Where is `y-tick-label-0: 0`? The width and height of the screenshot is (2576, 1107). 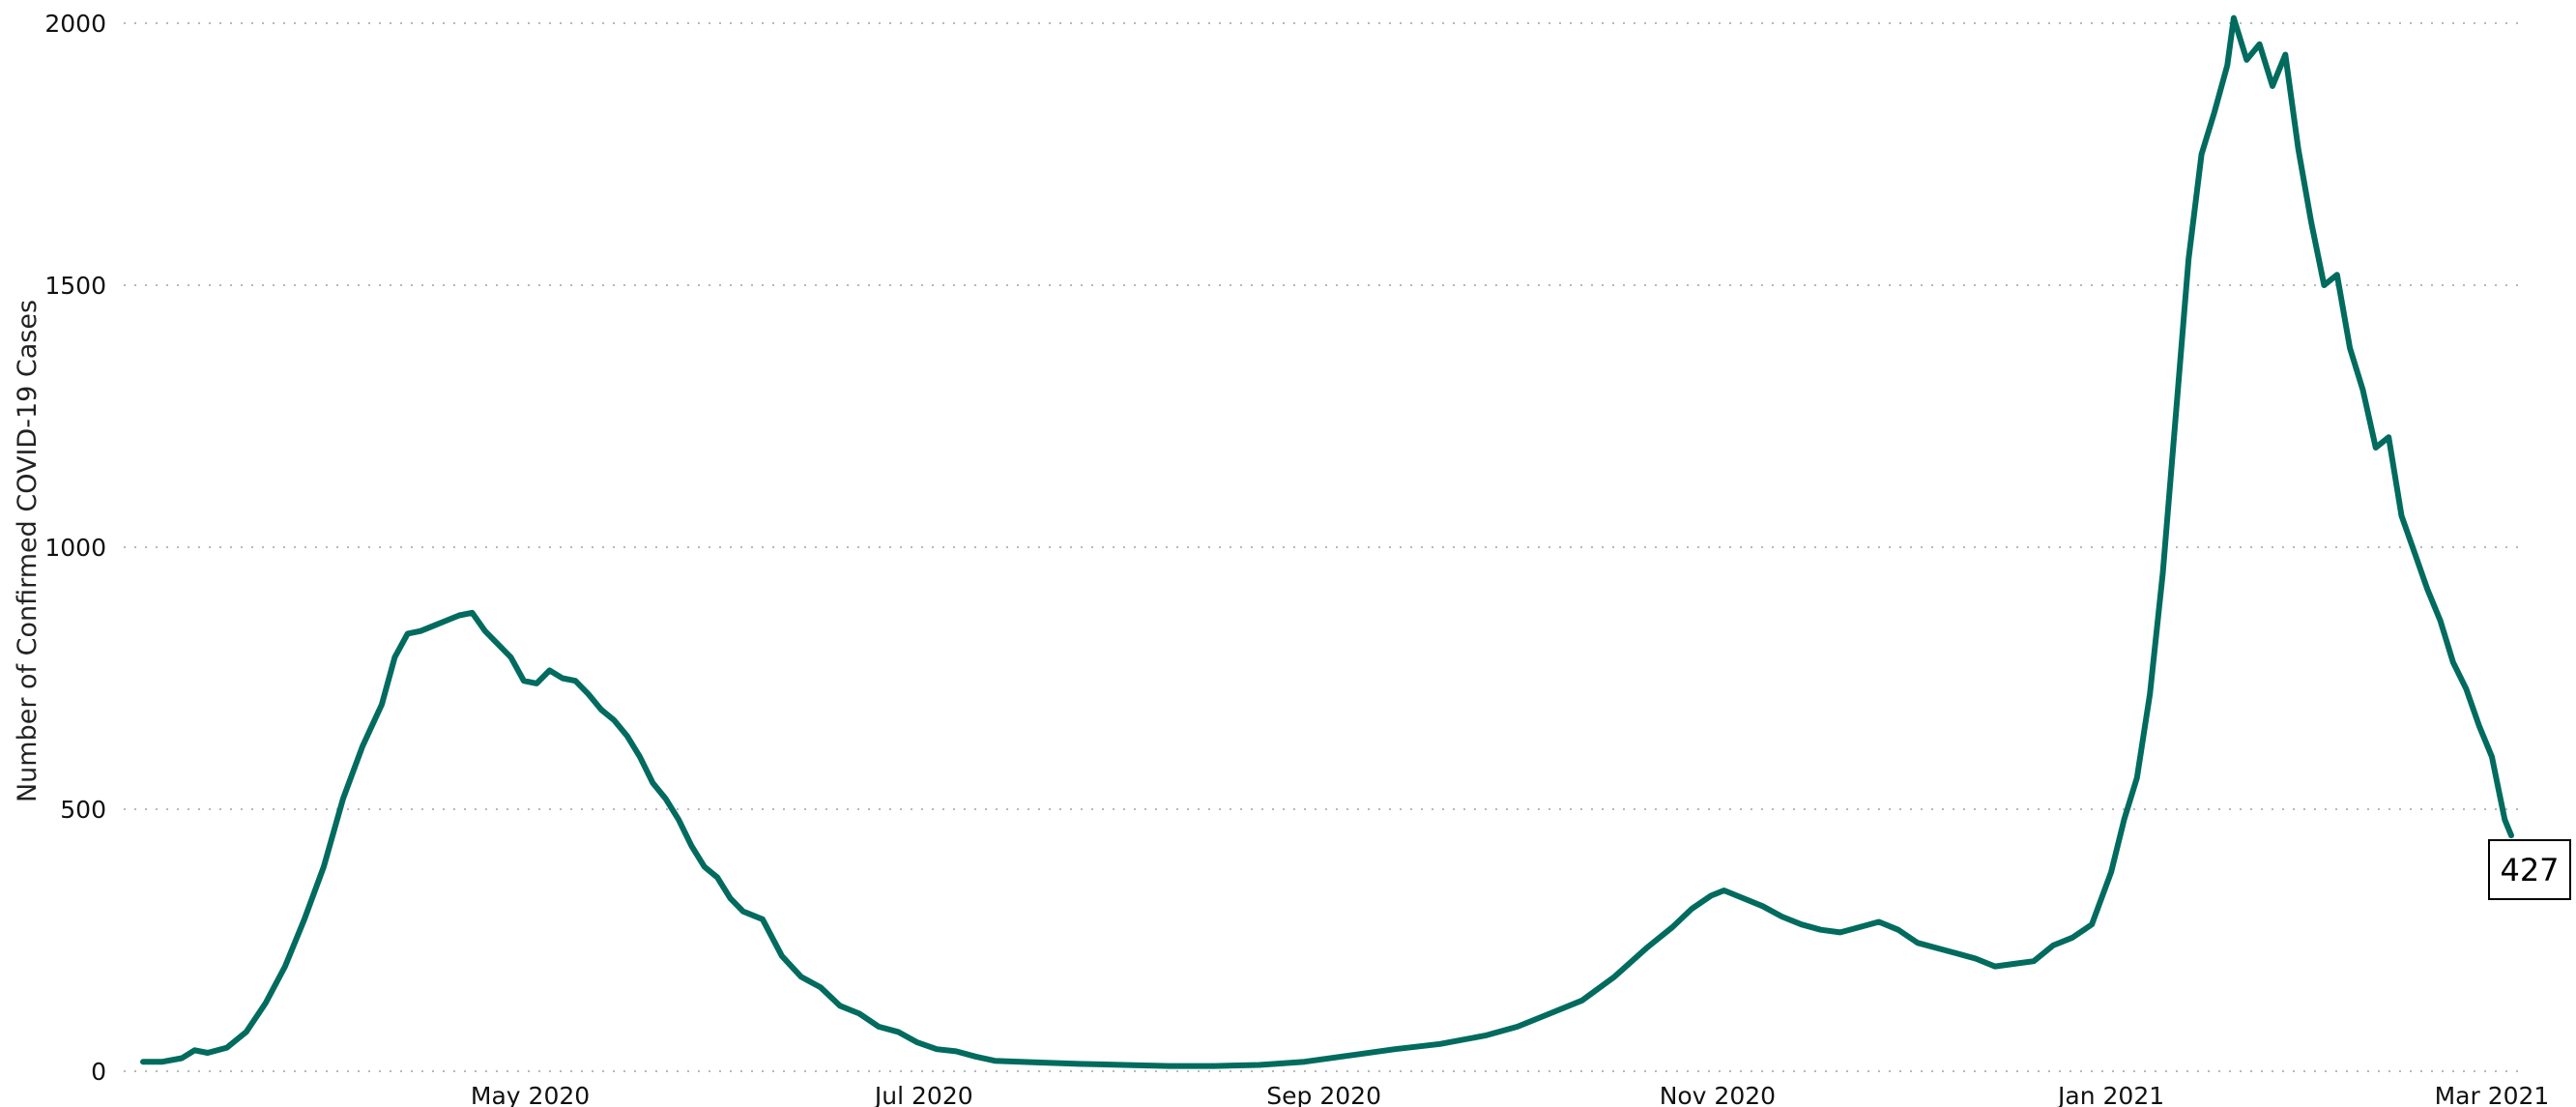 y-tick-label-0: 0 is located at coordinates (99, 1072).